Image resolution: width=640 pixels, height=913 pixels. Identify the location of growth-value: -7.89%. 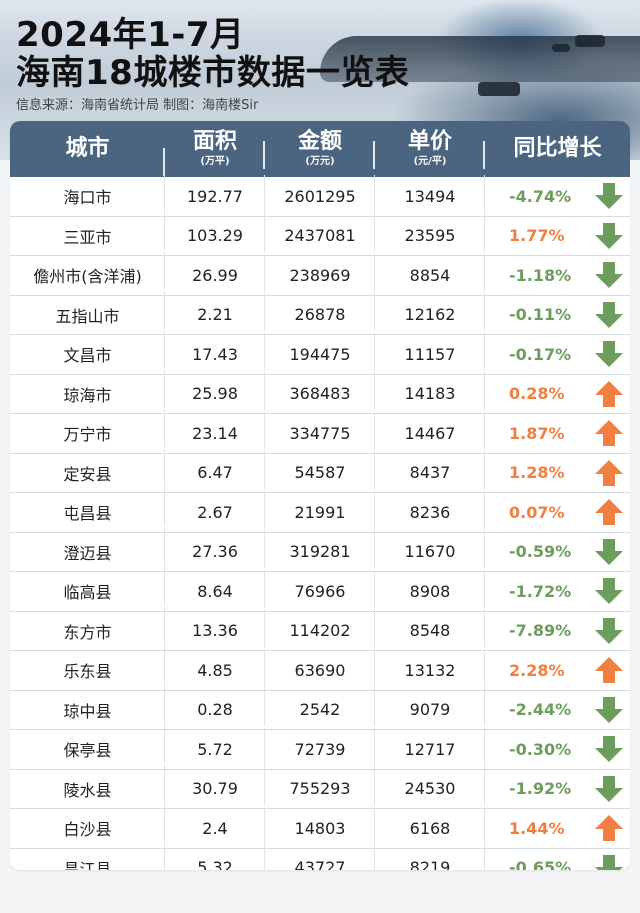
(540, 631).